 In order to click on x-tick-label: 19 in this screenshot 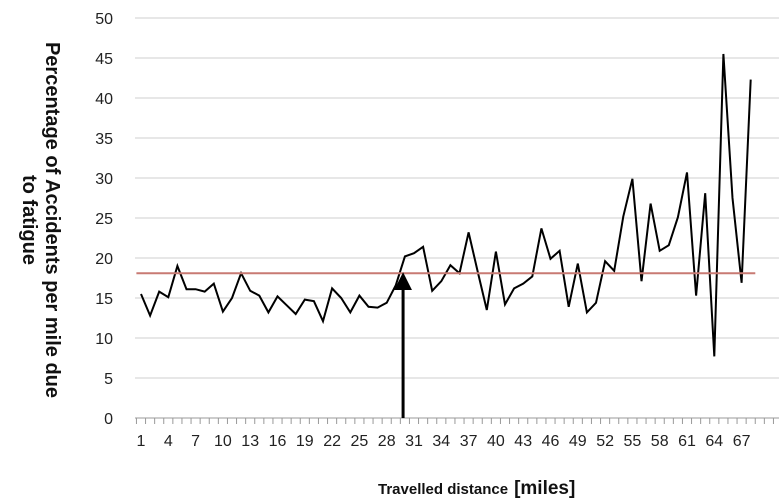, I will do `click(305, 441)`.